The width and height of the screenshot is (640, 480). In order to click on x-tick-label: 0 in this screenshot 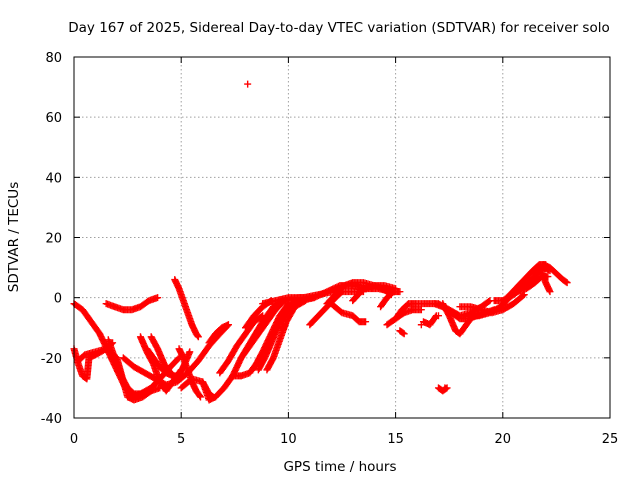, I will do `click(74, 439)`.